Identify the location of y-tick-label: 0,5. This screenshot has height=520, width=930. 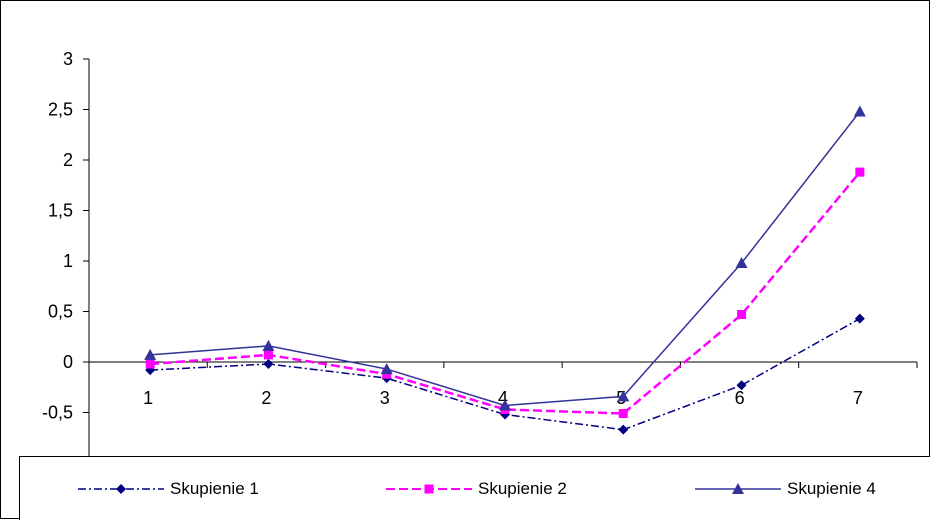
(60, 312).